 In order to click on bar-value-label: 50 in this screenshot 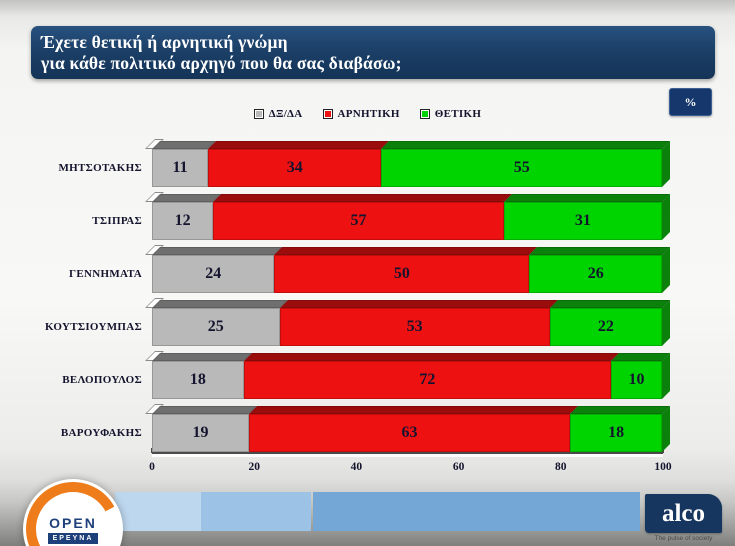, I will do `click(401, 273)`.